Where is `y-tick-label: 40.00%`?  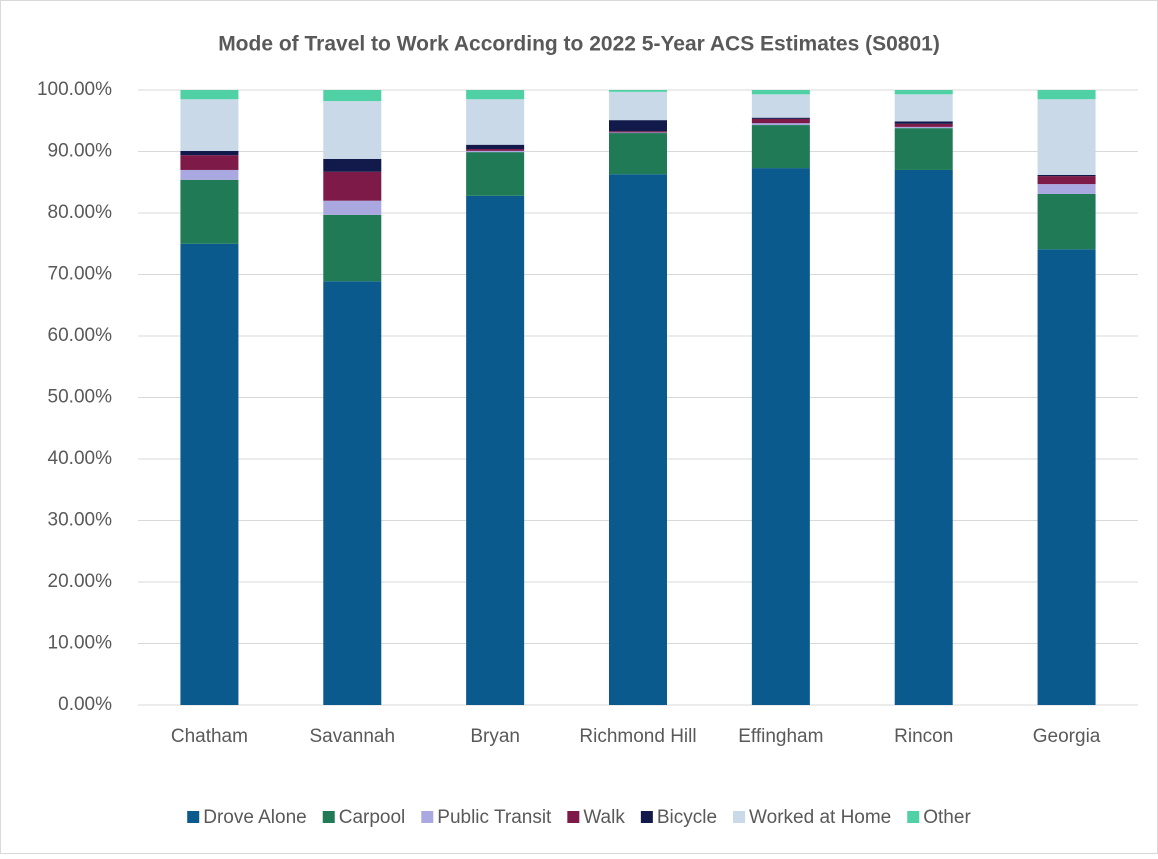
y-tick-label: 40.00% is located at coordinates (80, 458).